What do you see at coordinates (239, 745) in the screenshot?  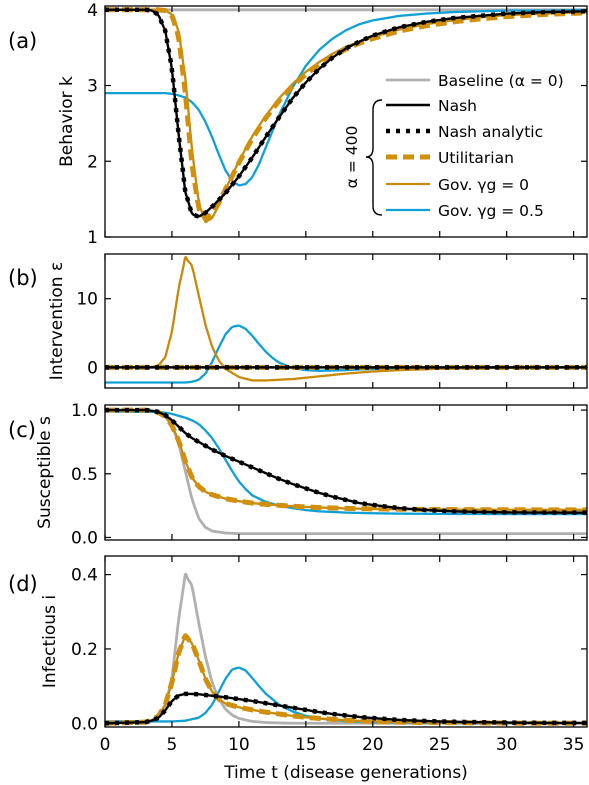 I see `x-tick-label: 10` at bounding box center [239, 745].